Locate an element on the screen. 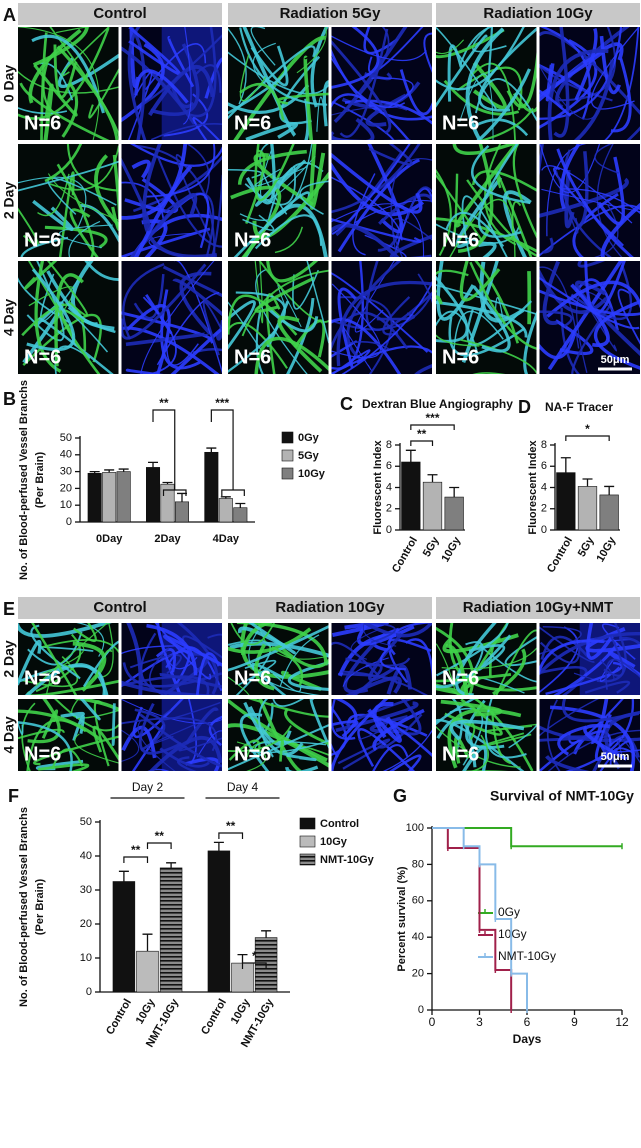 This screenshot has height=1148, width=641. y-axis-label: (Per Brain) is located at coordinates (40, 480).